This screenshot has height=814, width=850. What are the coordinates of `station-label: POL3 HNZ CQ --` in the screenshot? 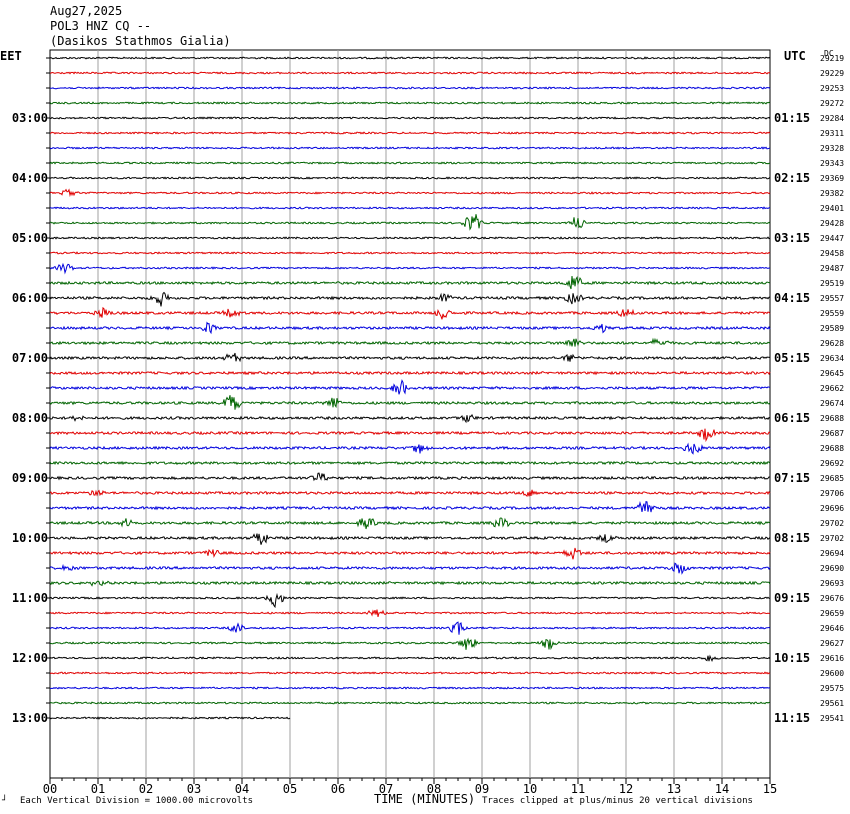 It's located at (101, 26).